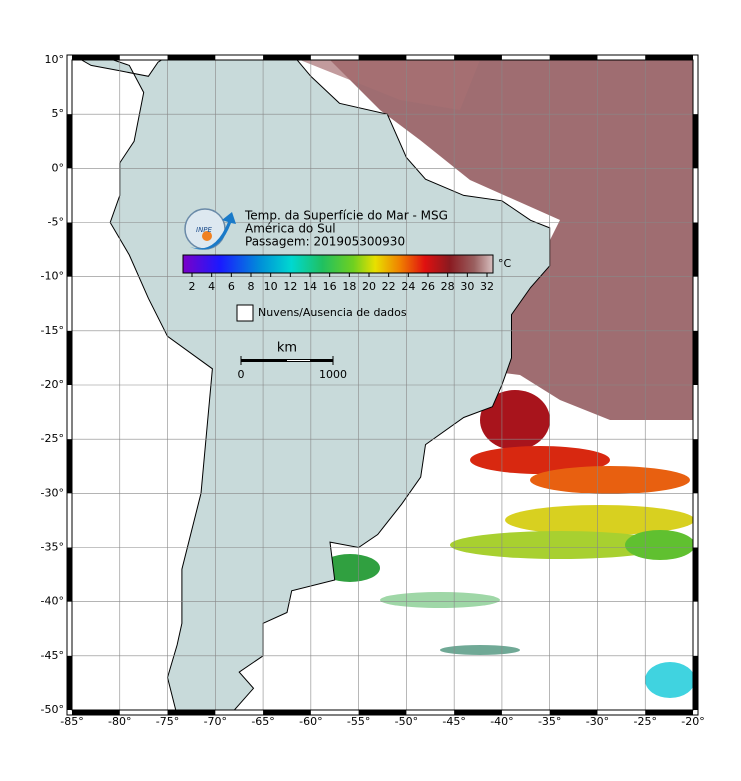  What do you see at coordinates (52, 547) in the screenshot?
I see `lat-tick-label: -35°` at bounding box center [52, 547].